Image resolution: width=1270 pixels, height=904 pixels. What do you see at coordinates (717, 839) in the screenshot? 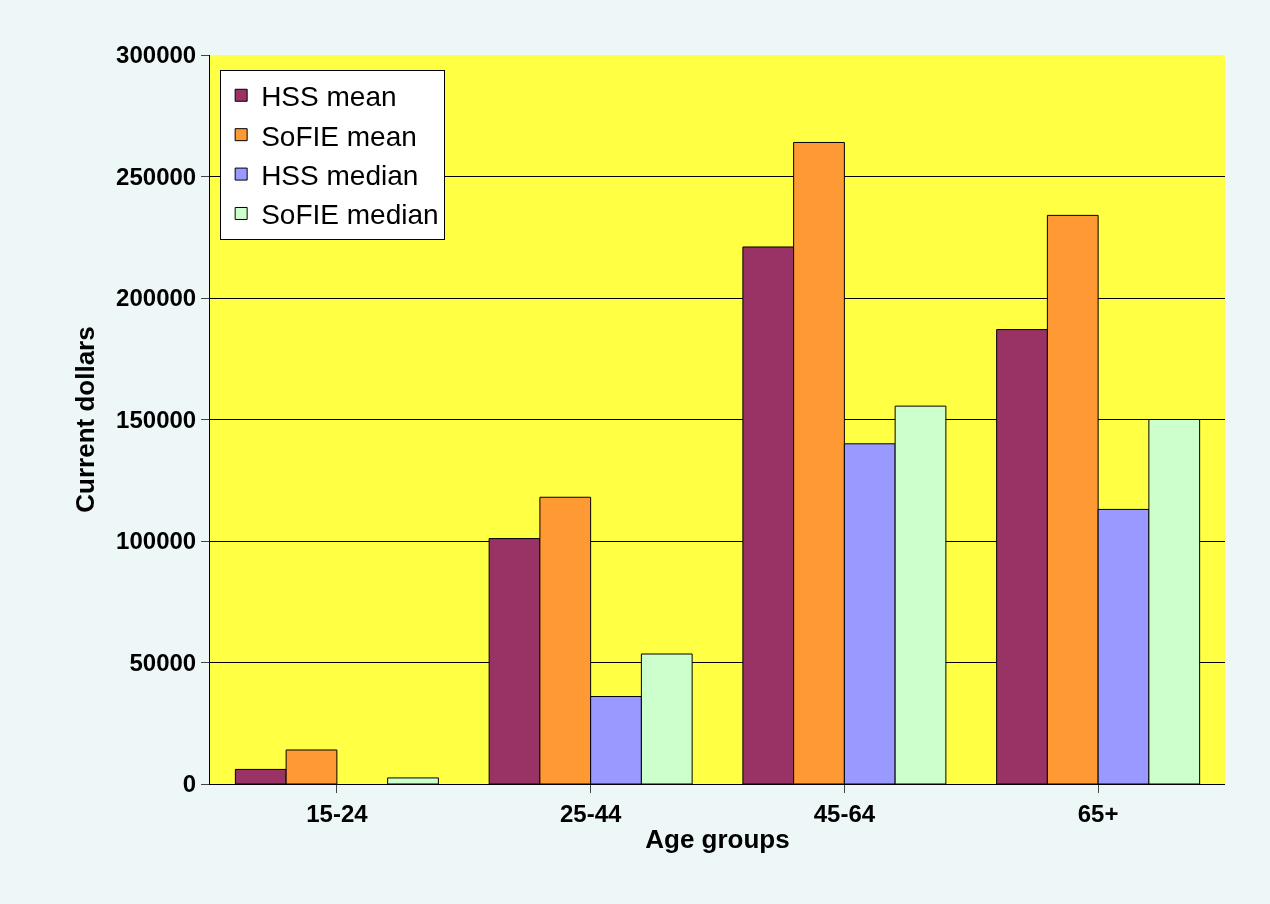
I see `x-axis-title: Age groups` at bounding box center [717, 839].